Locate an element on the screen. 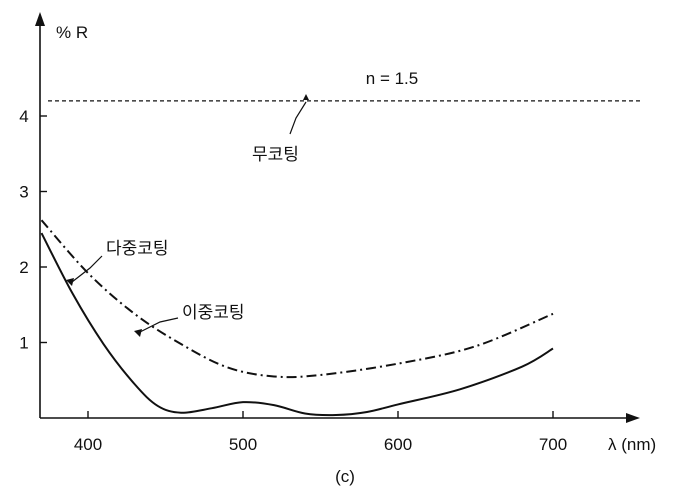 The height and width of the screenshot is (495, 697). x-axis-arrow is located at coordinates (633, 418).